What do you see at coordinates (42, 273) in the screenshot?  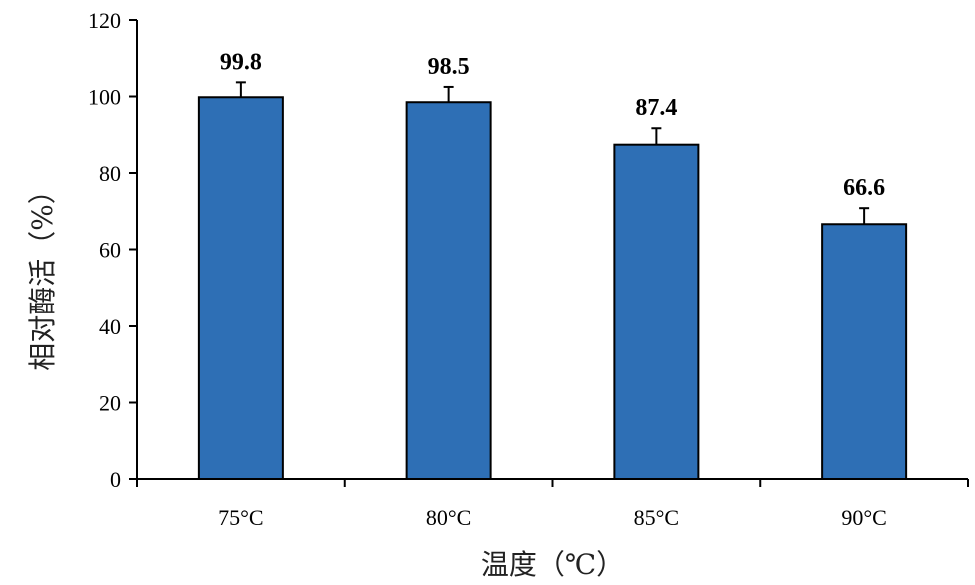 I see `y-axis-title: 相对酶活（%）` at bounding box center [42, 273].